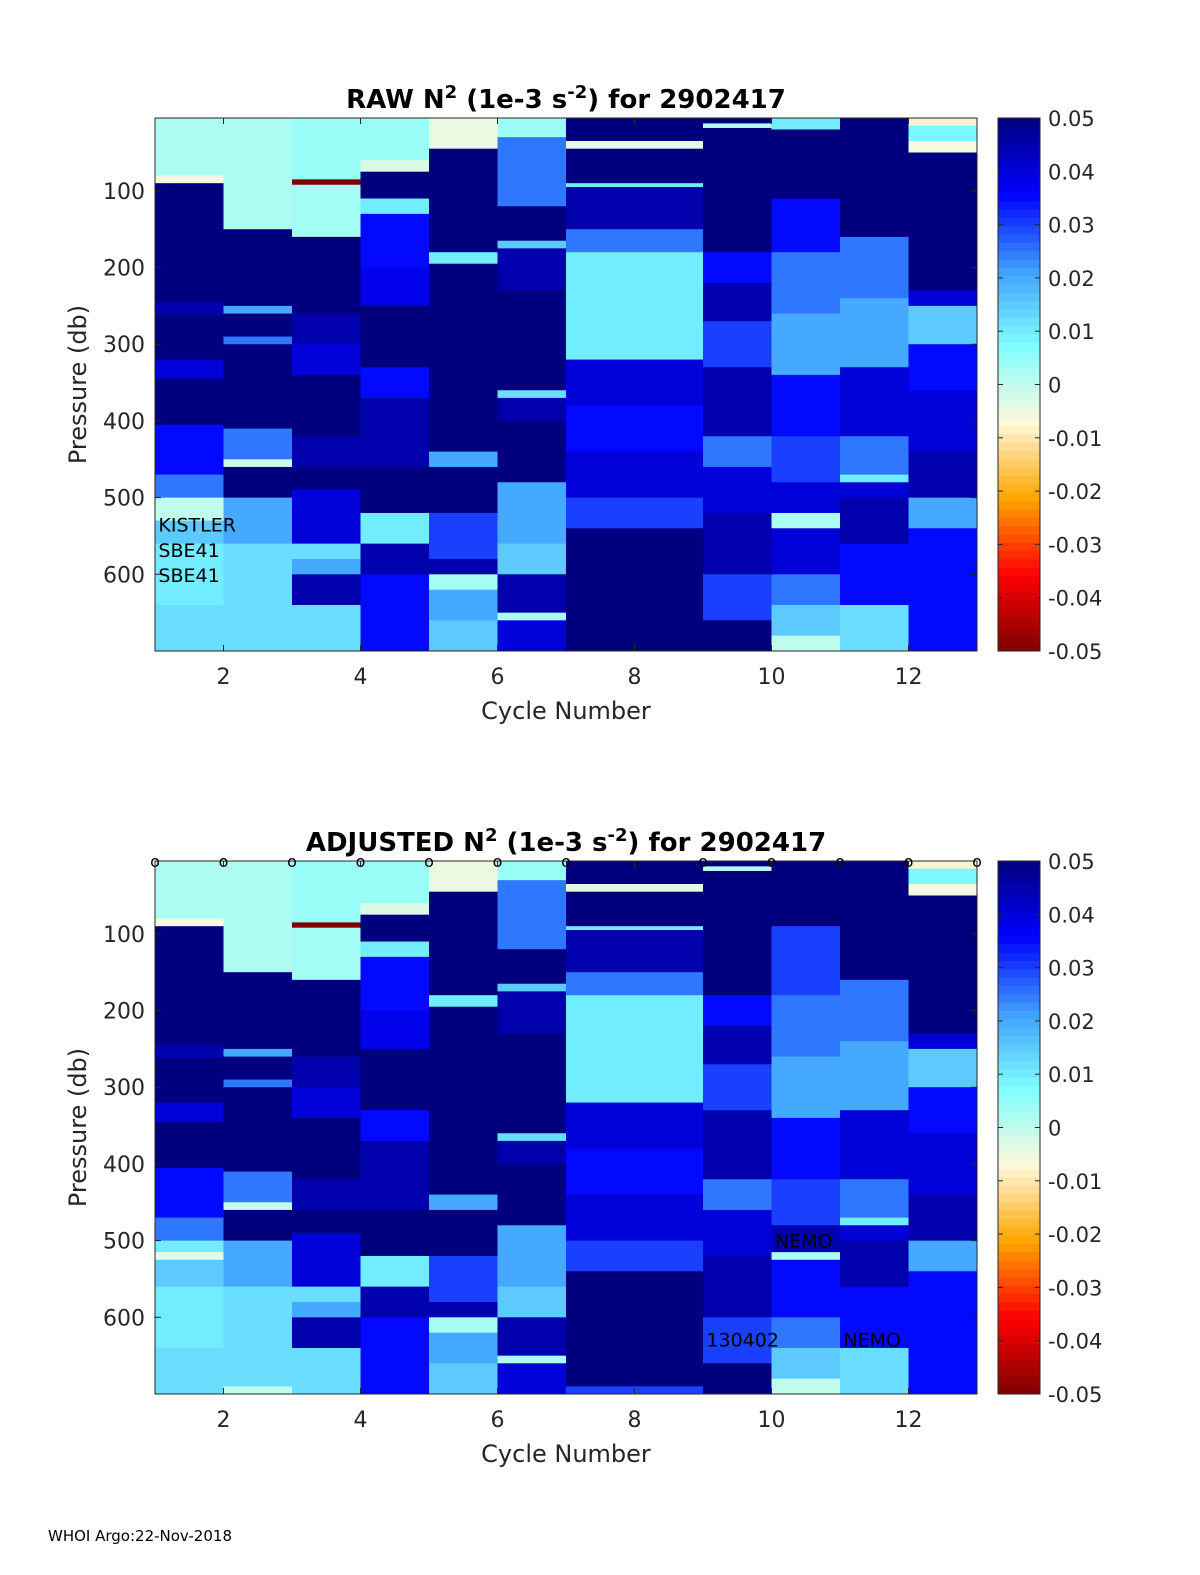  I want to click on y-tick-label: 600, so click(124, 1318).